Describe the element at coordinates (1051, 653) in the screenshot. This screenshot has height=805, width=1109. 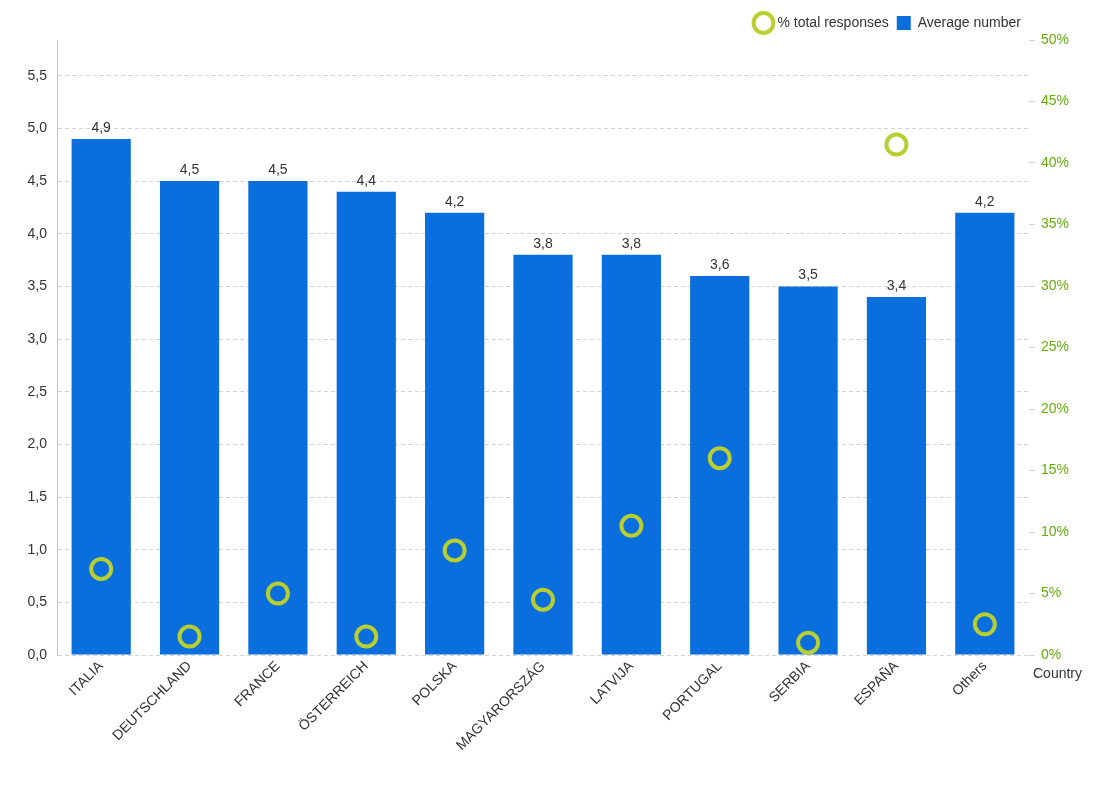
I see `y2-tick-label: 0%` at that location.